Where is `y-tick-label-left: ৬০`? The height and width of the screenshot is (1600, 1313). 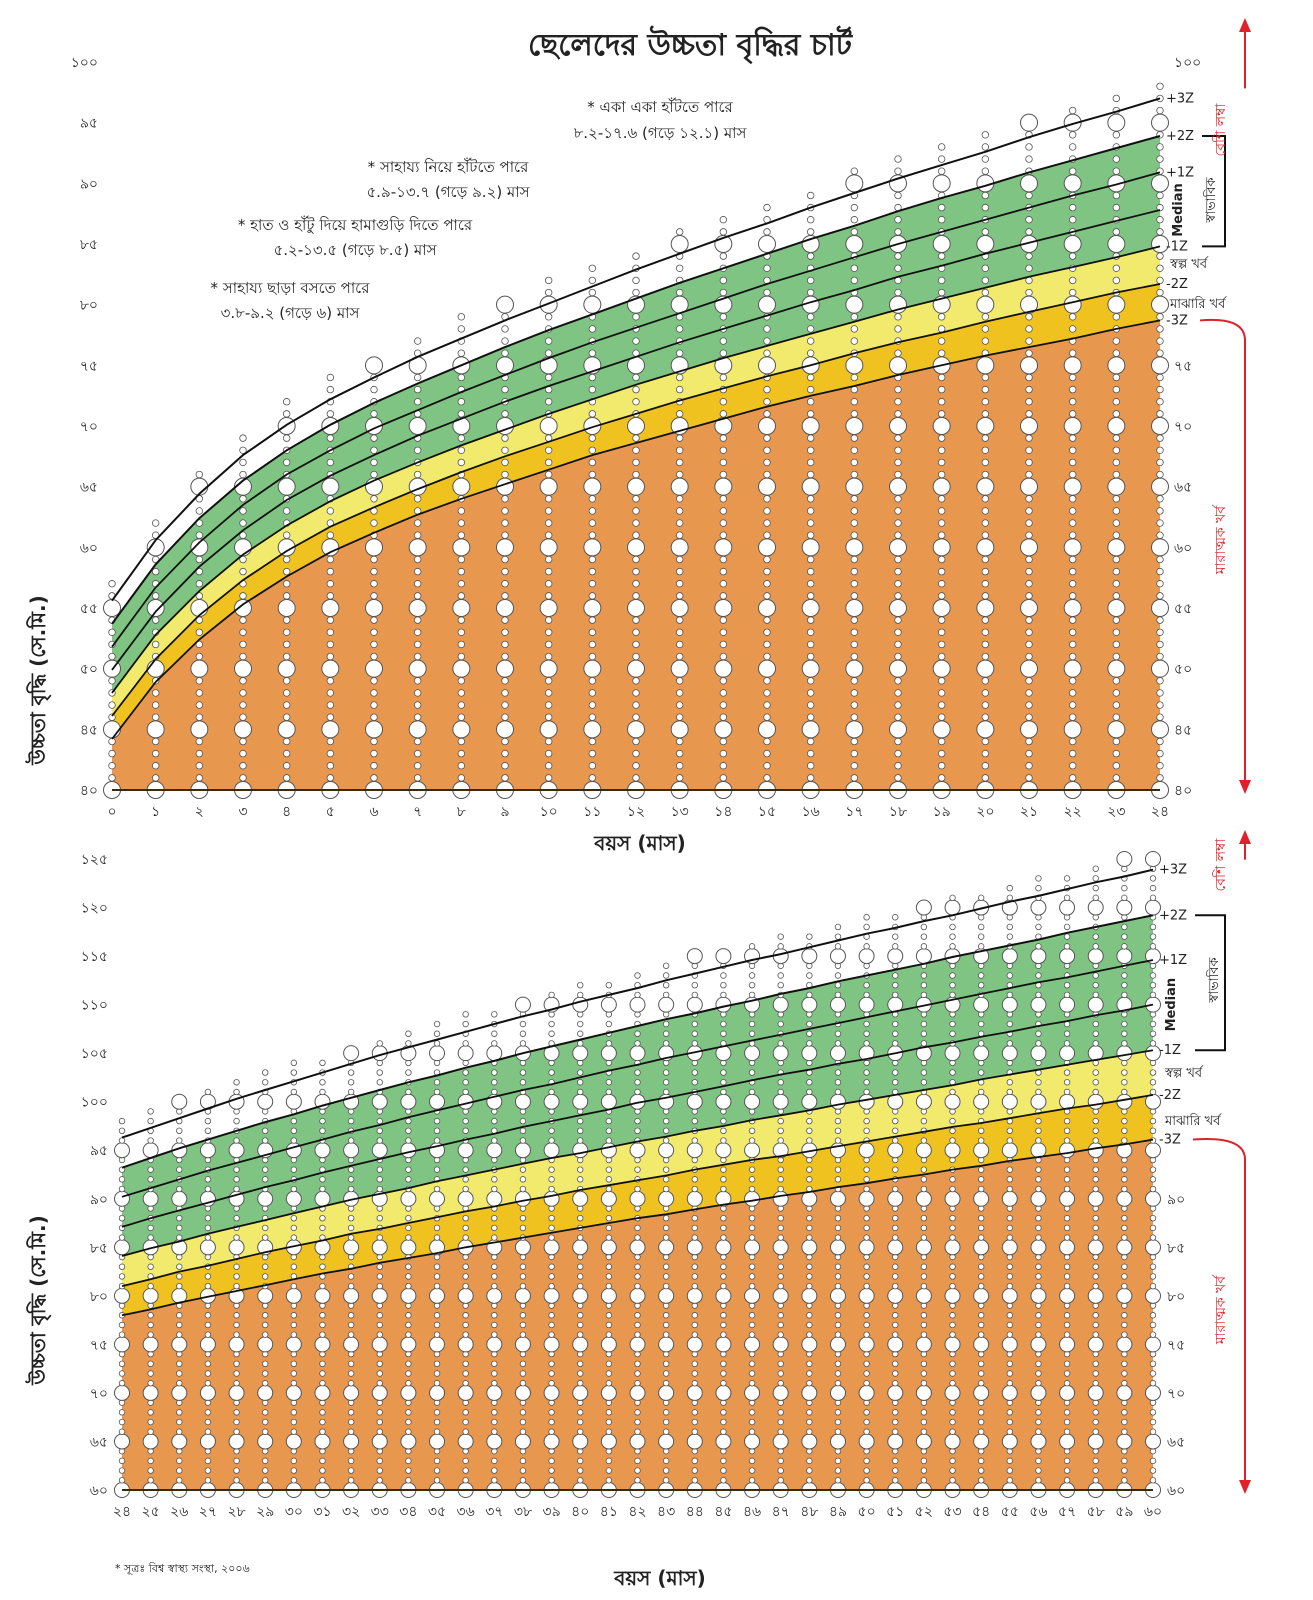
y-tick-label-left: ৬০ is located at coordinates (89, 548).